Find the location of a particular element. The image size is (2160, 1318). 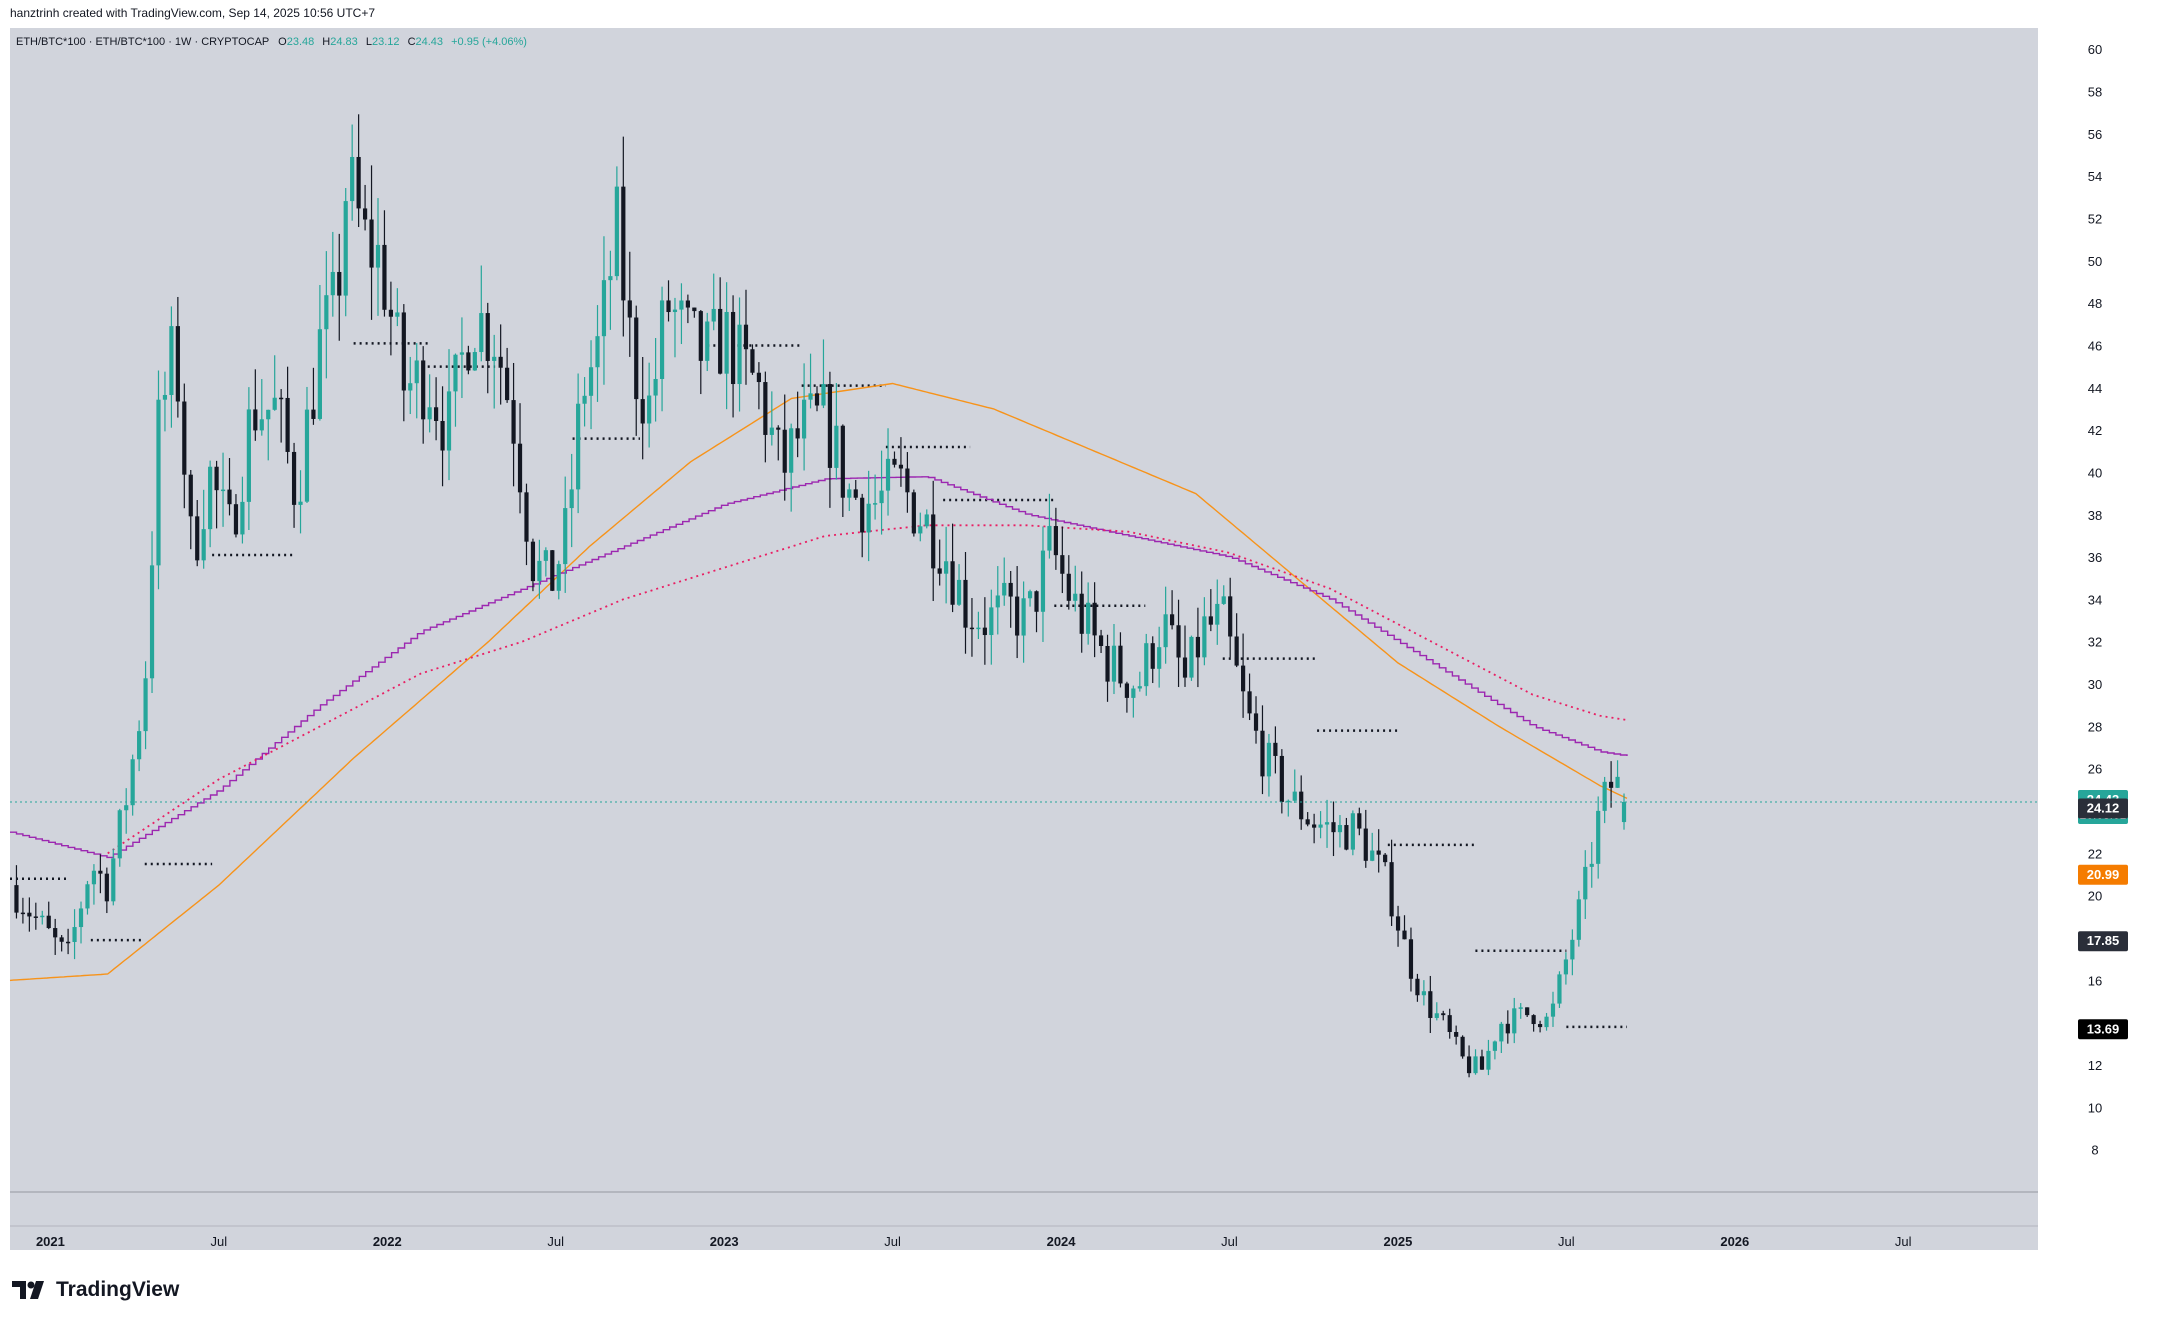

legend-close-label: C is located at coordinates (412, 42).